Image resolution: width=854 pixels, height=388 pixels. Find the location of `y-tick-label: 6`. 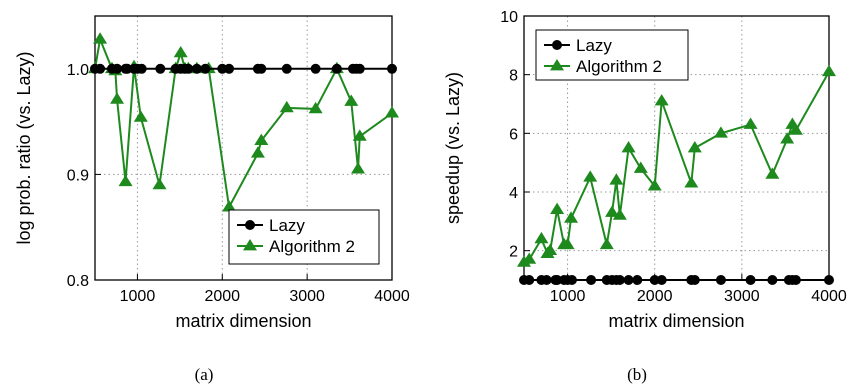

y-tick-label: 6 is located at coordinates (513, 134).